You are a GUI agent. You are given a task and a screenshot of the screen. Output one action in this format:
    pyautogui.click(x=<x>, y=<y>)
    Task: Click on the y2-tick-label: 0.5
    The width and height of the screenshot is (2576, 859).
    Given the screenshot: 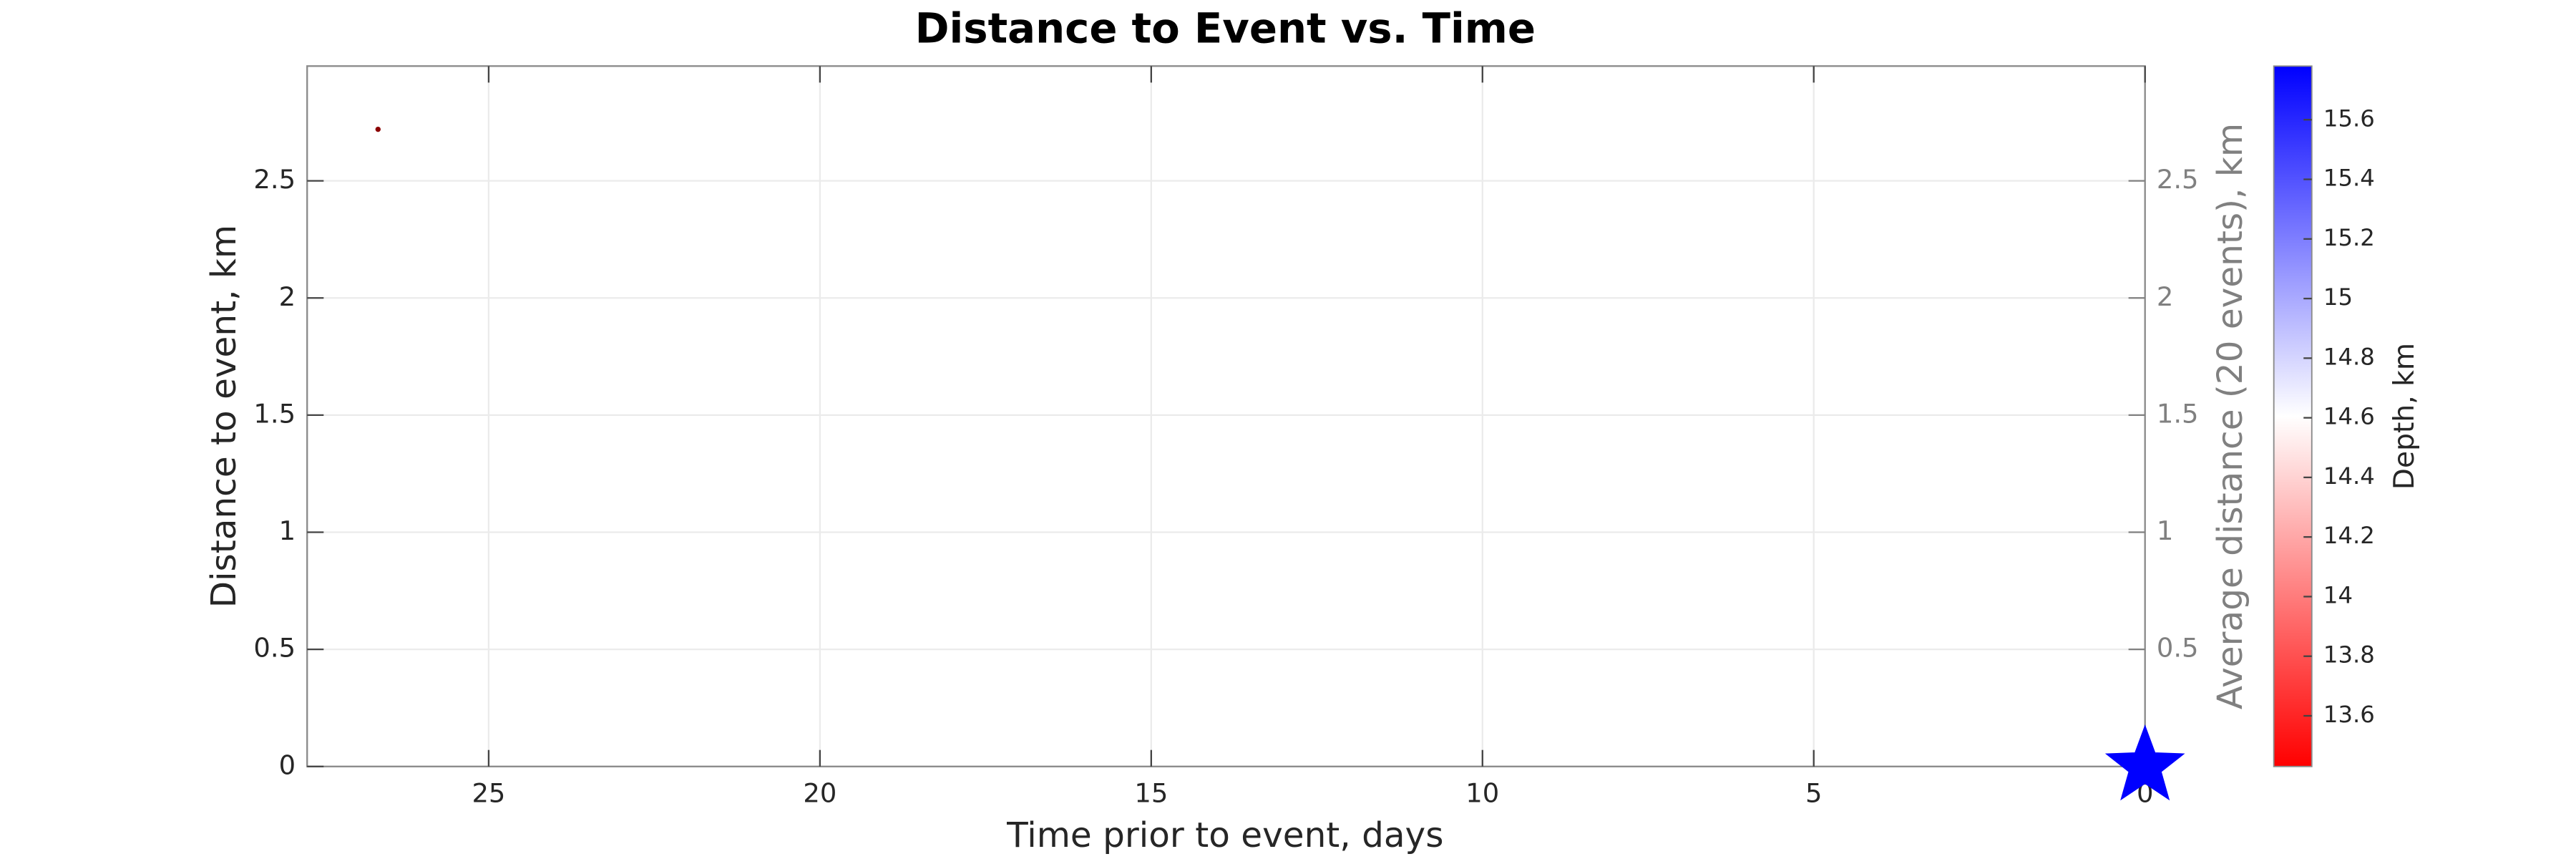 What is the action you would take?
    pyautogui.click(x=2178, y=648)
    